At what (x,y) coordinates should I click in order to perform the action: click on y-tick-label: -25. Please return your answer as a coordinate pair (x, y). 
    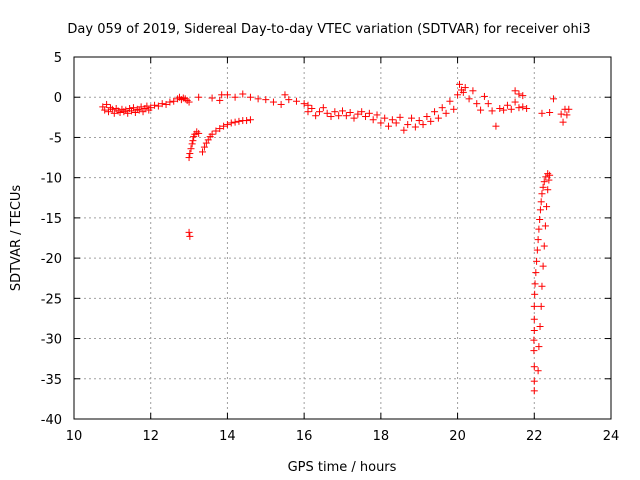
    Looking at the image, I should click on (51, 299).